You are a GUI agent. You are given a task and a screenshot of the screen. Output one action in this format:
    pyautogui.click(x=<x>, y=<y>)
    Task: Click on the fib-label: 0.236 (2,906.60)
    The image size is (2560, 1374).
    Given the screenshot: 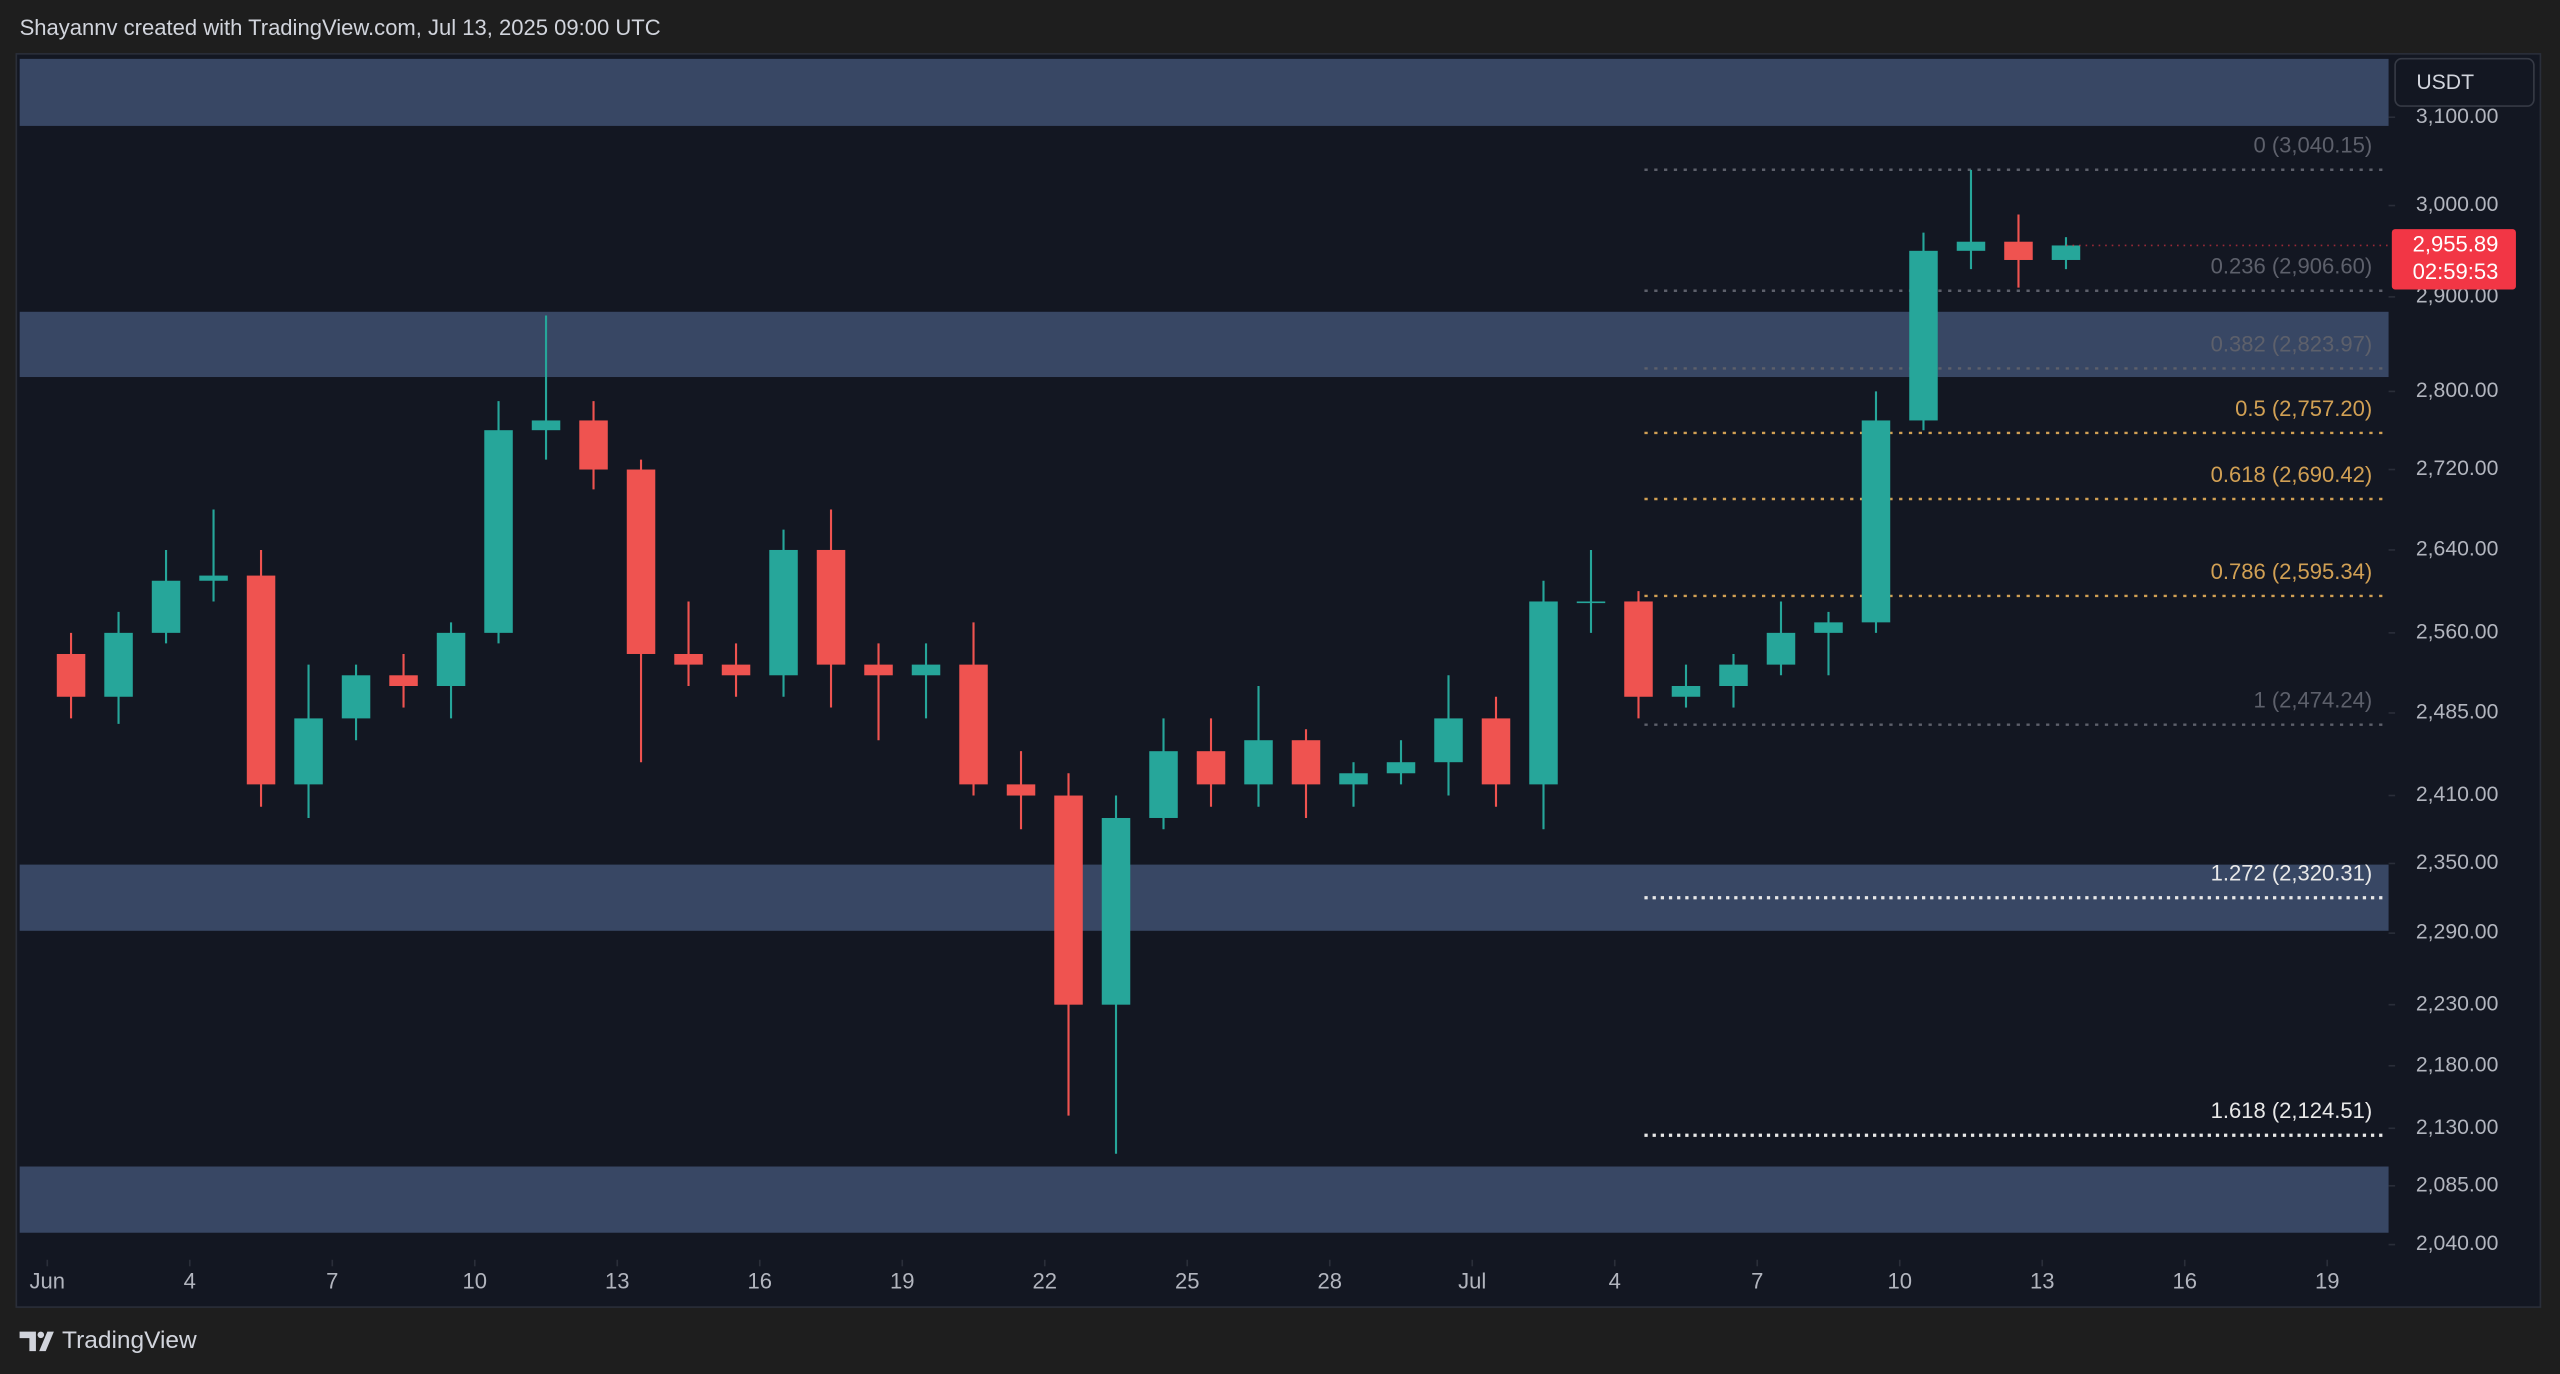 What is the action you would take?
    pyautogui.click(x=2292, y=266)
    